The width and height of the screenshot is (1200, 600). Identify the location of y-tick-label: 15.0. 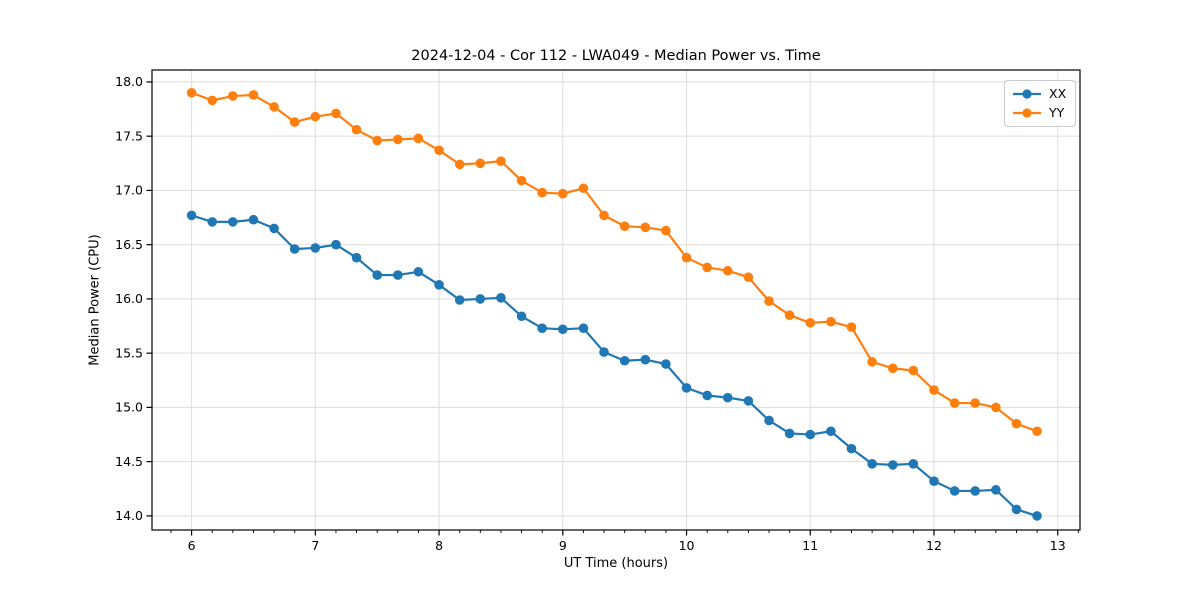
(129, 407).